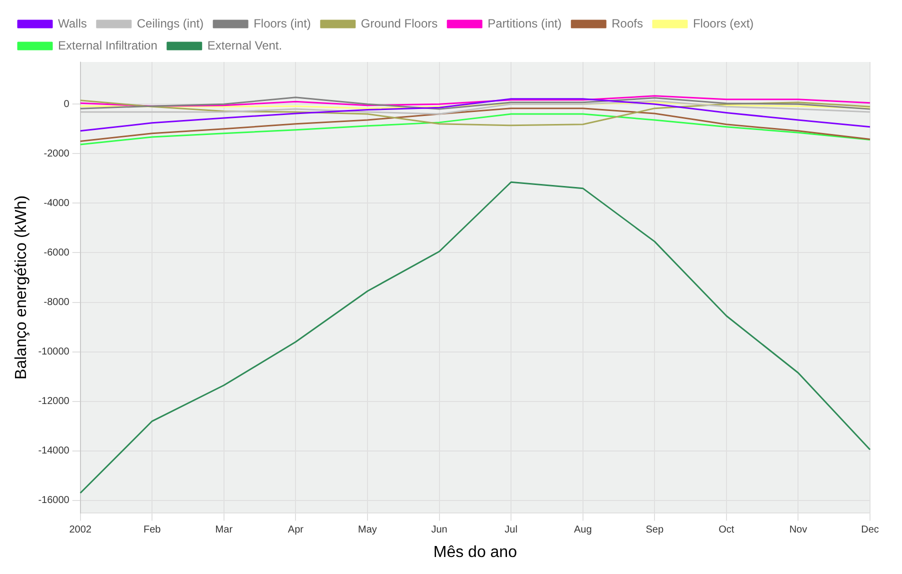 The height and width of the screenshot is (574, 902). What do you see at coordinates (57, 252) in the screenshot?
I see `y-tick-label: -6000` at bounding box center [57, 252].